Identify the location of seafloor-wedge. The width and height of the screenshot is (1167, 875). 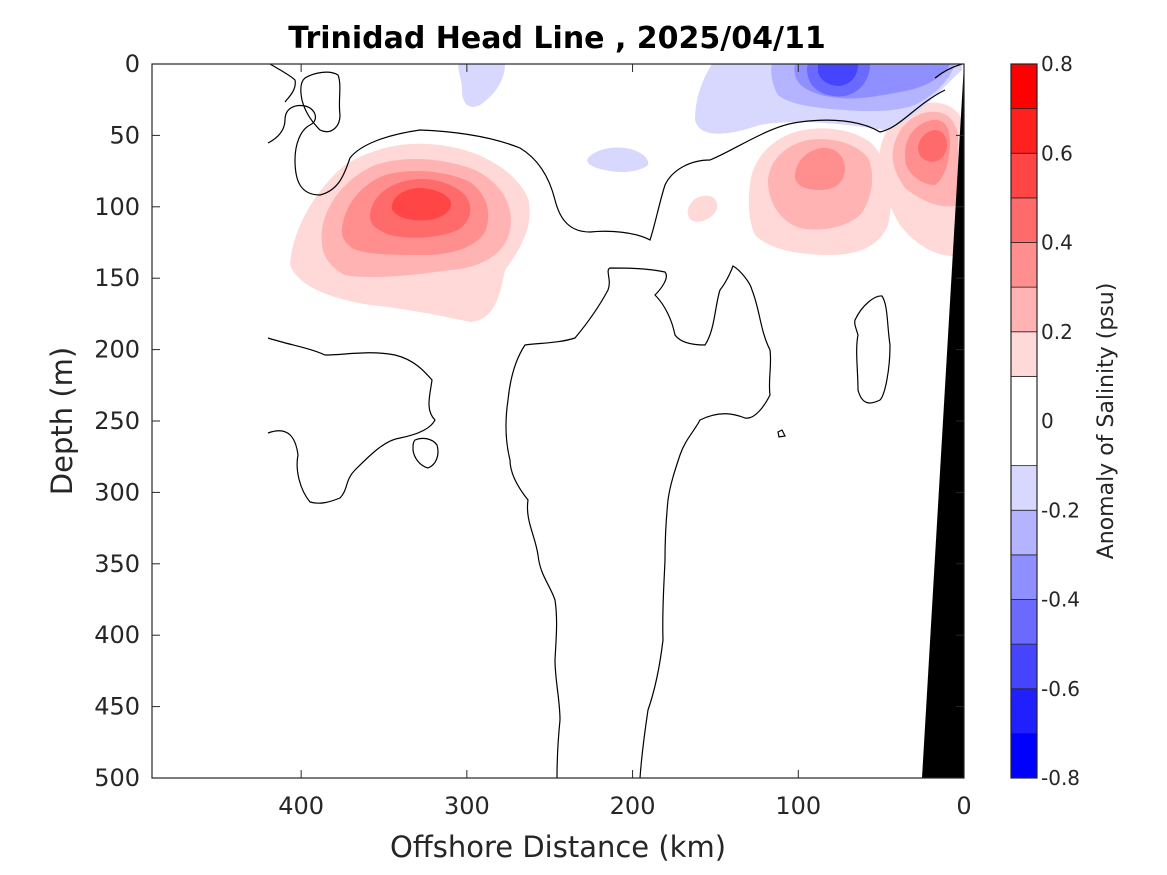
(943, 421).